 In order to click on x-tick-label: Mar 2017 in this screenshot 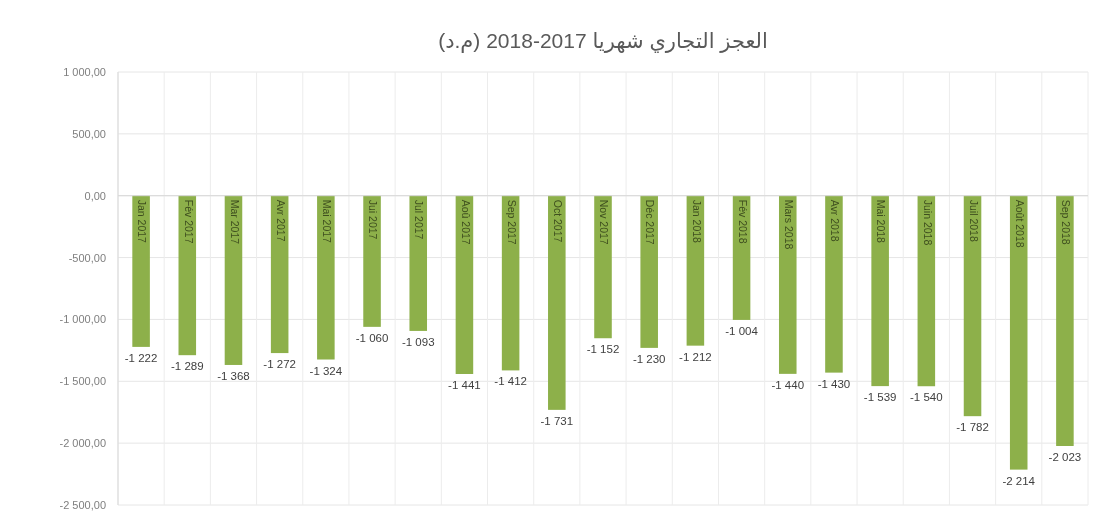, I will do `click(234, 222)`.